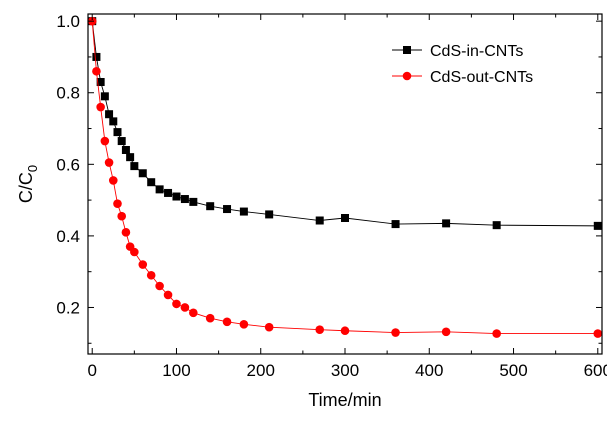 The image size is (607, 421). I want to click on legend: CdS-in-CNTs CdS-out-CNTs, so click(462, 64).